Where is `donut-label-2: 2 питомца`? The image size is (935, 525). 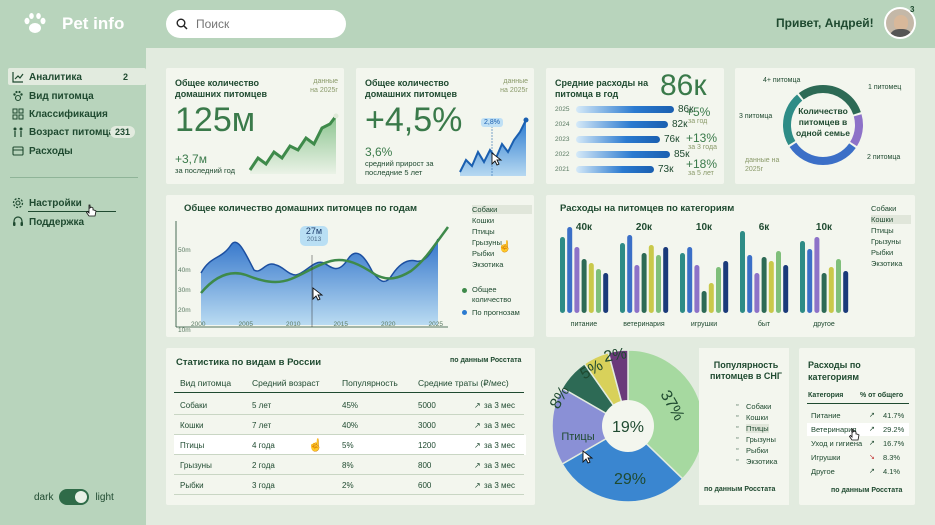 donut-label-2: 2 питомца is located at coordinates (884, 157).